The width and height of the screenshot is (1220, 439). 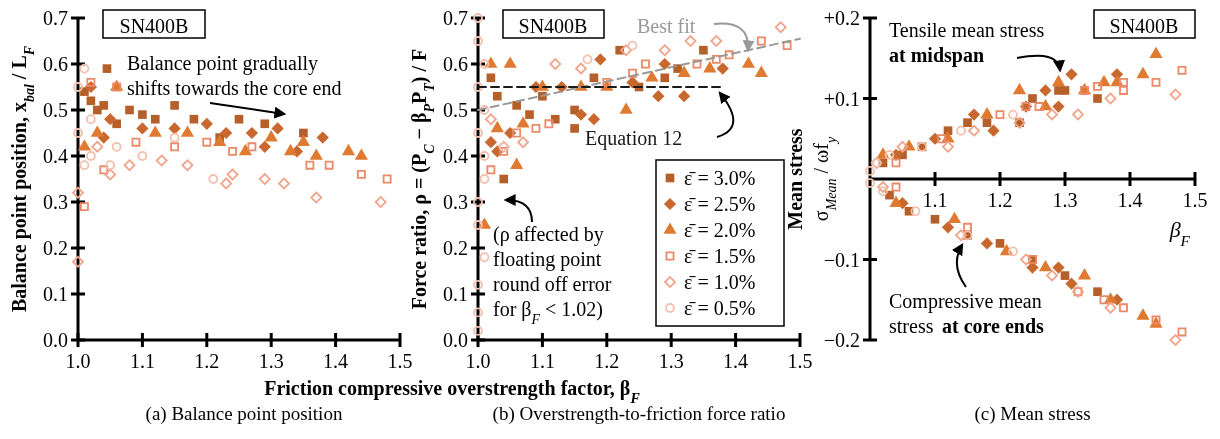 I want to click on annotation: stress, so click(x=911, y=326).